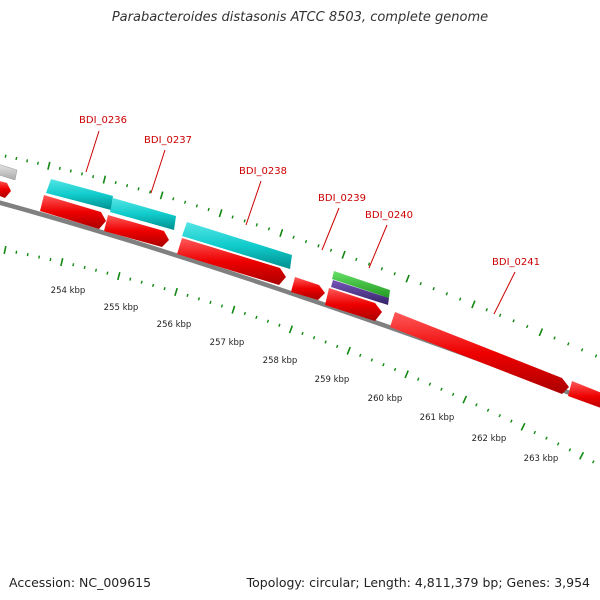 This screenshot has width=600, height=600. I want to click on gene-label: BDI_0238, so click(263, 171).